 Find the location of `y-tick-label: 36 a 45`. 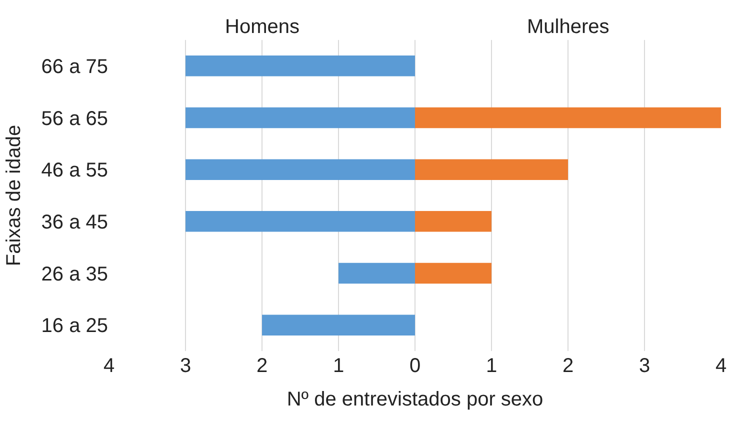

y-tick-label: 36 a 45 is located at coordinates (74, 222).